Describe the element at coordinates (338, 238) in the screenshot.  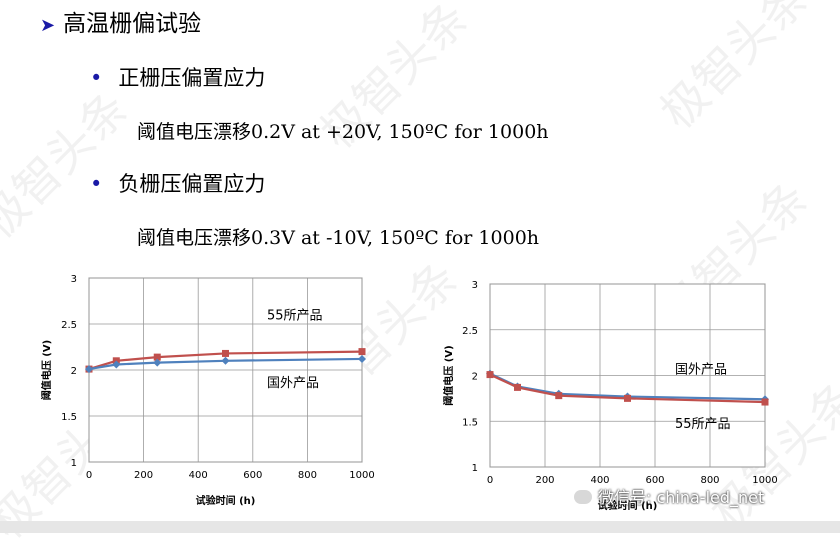
I see `section-detail: 阈值电压漂移0.3V at -10V, 150ºC for 1000h` at that location.